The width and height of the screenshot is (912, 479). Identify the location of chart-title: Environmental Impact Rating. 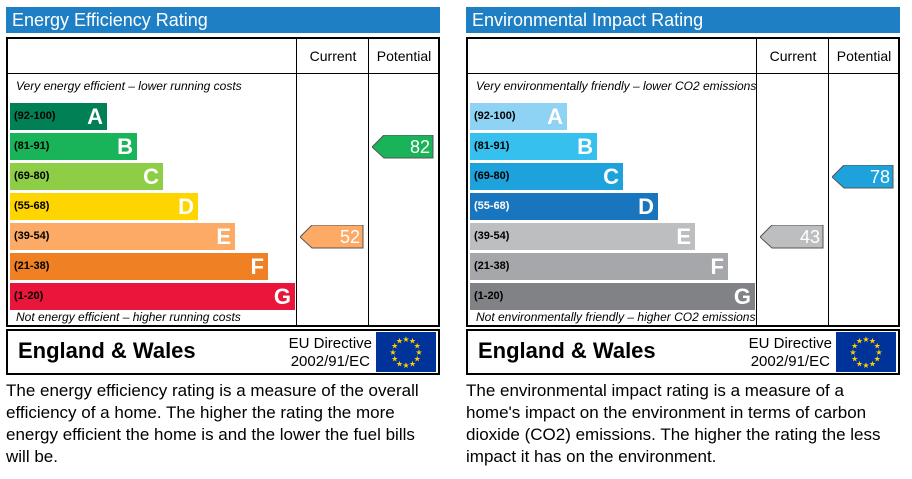
(683, 20).